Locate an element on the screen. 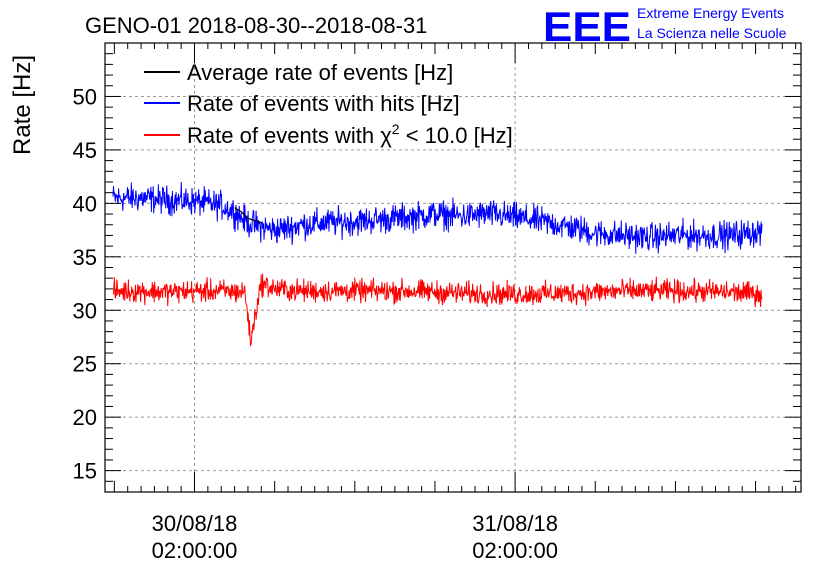 The image size is (836, 577). legend-label-hits: Rate of events with hits [Hz] is located at coordinates (323, 103).